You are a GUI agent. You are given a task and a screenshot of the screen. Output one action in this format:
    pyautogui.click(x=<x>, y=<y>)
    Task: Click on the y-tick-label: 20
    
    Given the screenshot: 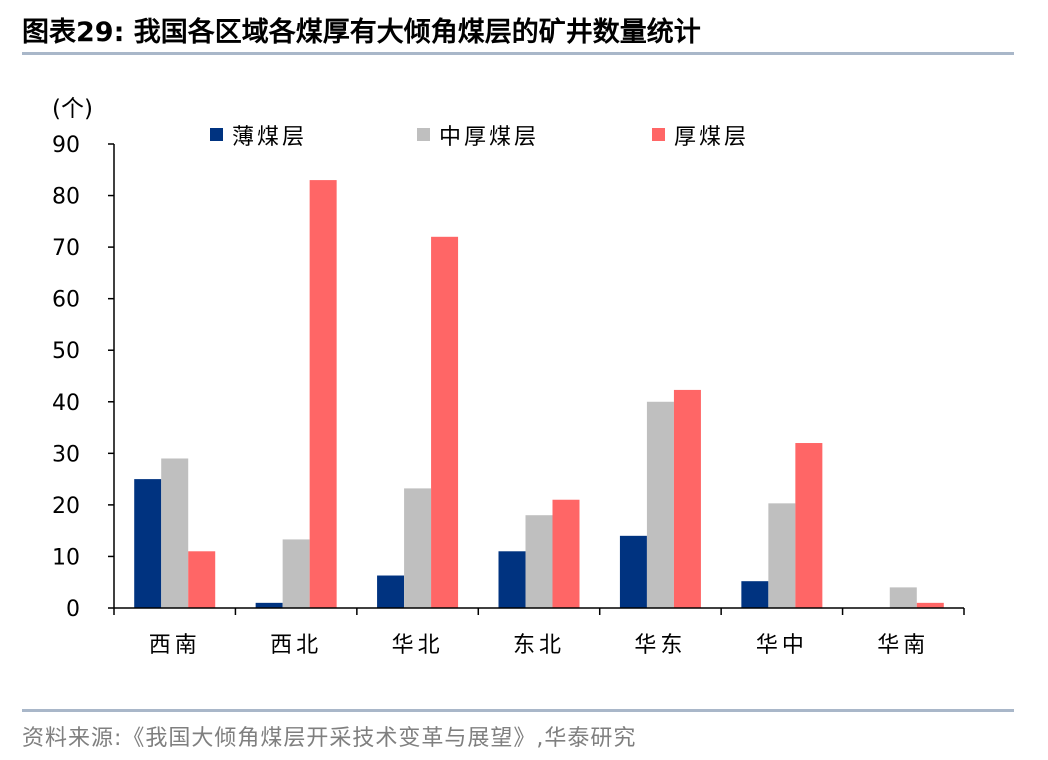 What is the action you would take?
    pyautogui.click(x=66, y=506)
    